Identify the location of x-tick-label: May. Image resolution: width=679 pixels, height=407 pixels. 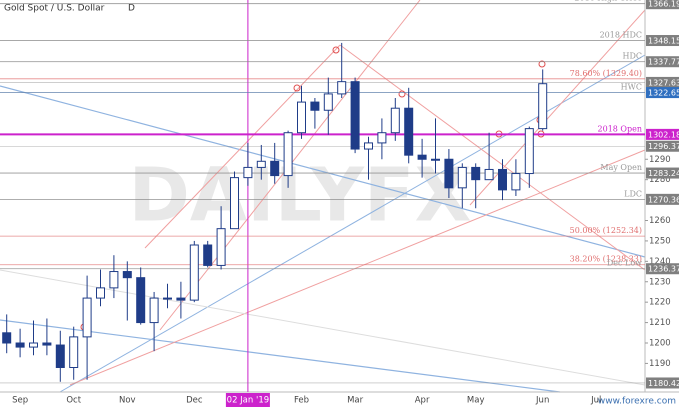
(476, 401).